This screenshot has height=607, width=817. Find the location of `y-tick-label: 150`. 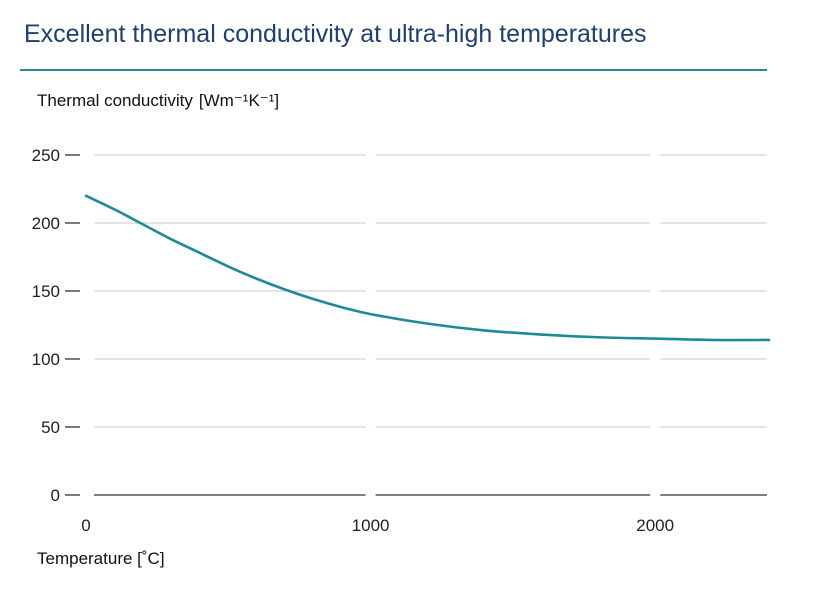

y-tick-label: 150 is located at coordinates (46, 291).